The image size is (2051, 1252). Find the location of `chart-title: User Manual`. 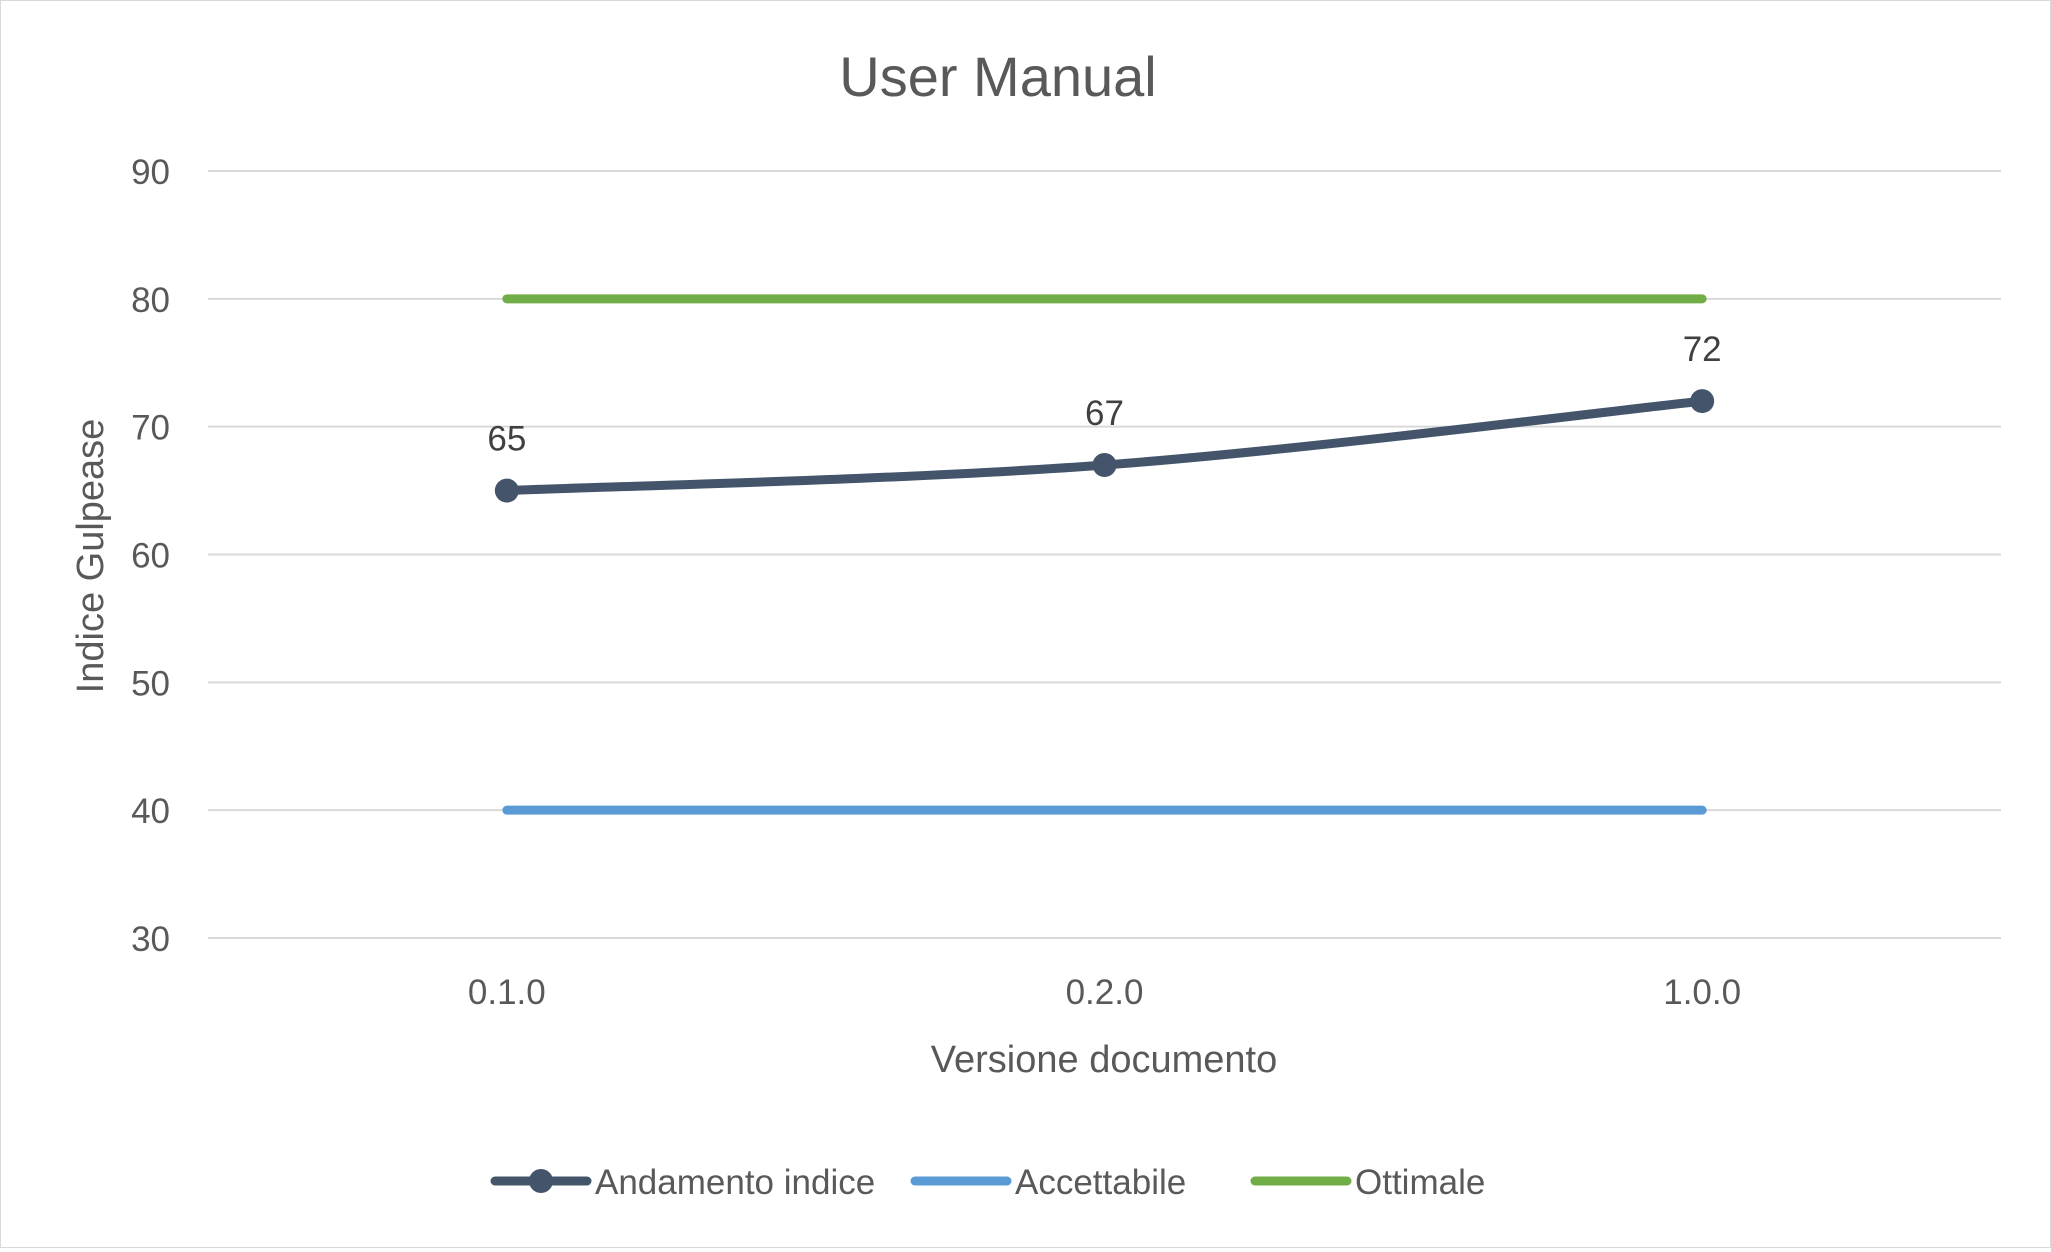

chart-title: User Manual is located at coordinates (997, 76).